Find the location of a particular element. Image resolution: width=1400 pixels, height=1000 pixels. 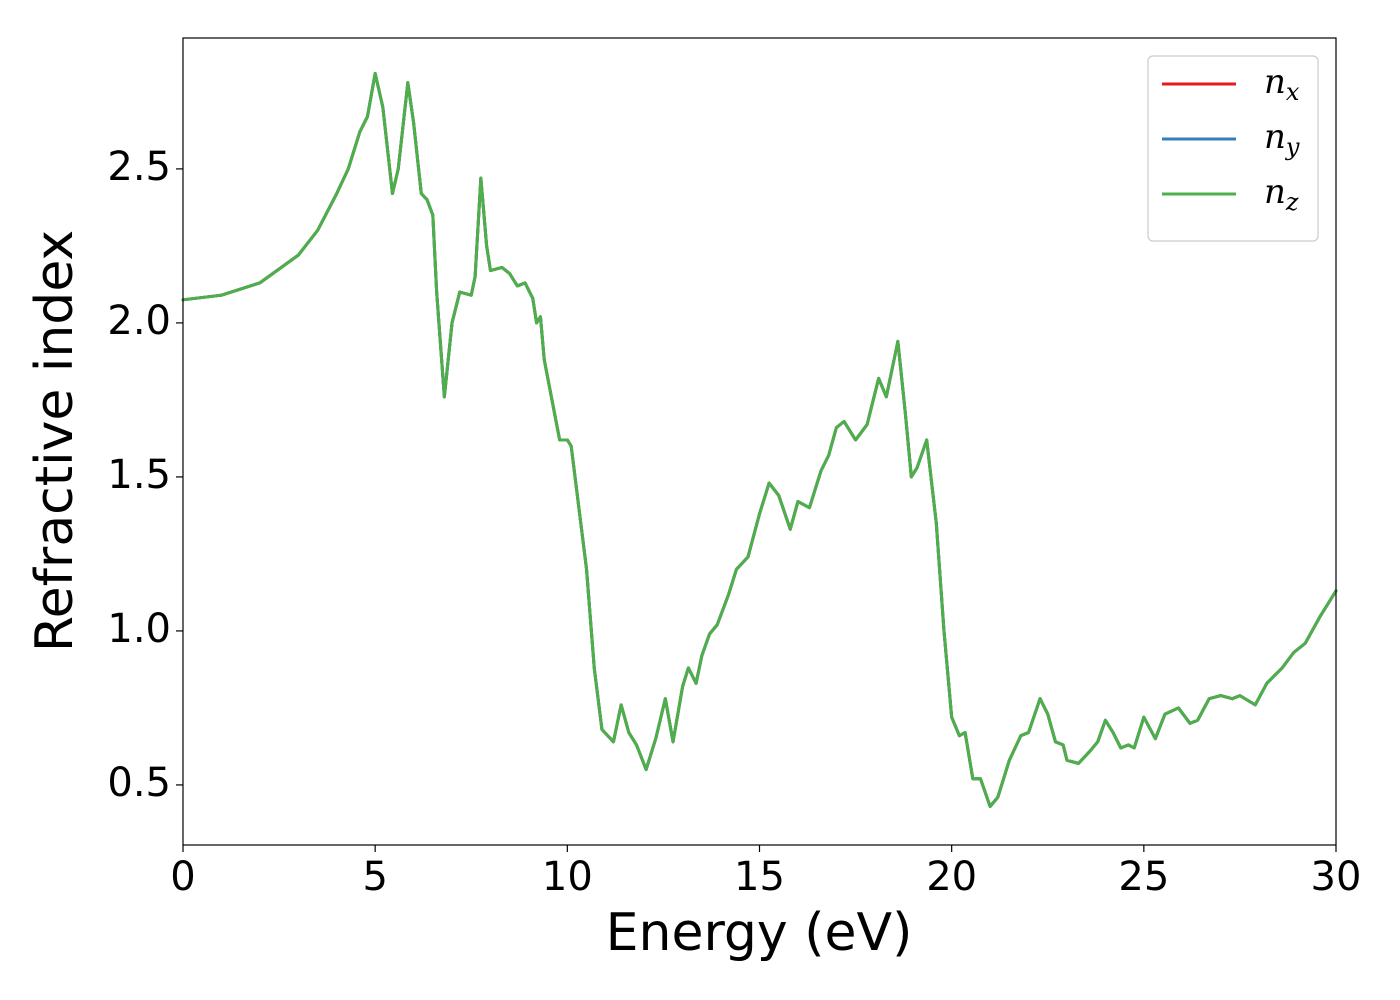

y-tick-label: 0.5 is located at coordinates (139, 783).